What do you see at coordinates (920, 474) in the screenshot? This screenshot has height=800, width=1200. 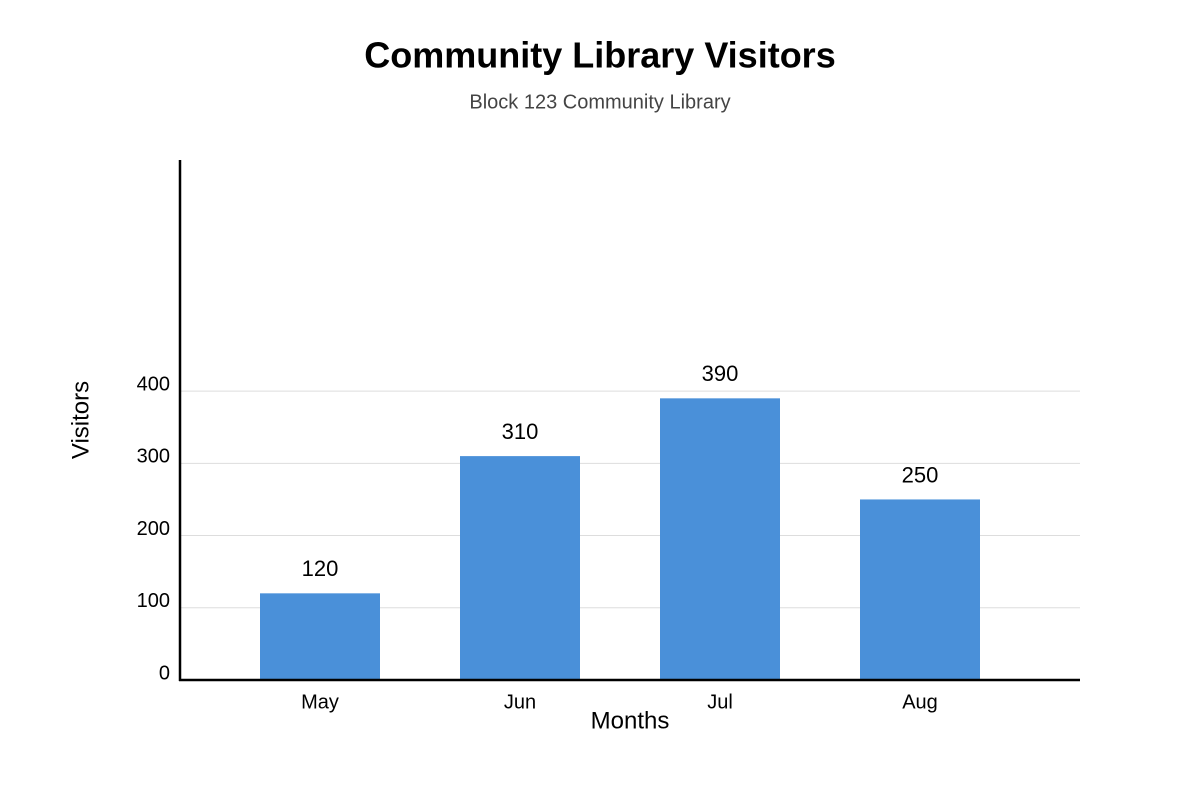 I see `data-label: 250` at bounding box center [920, 474].